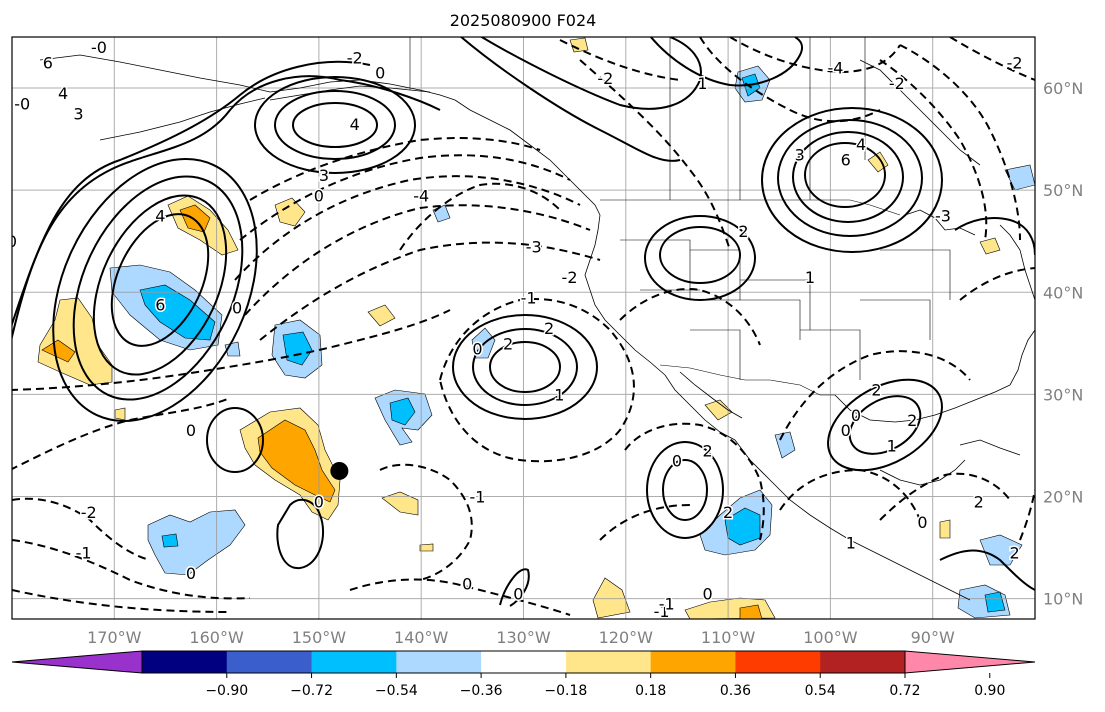  I want to click on location-marker, so click(339, 470).